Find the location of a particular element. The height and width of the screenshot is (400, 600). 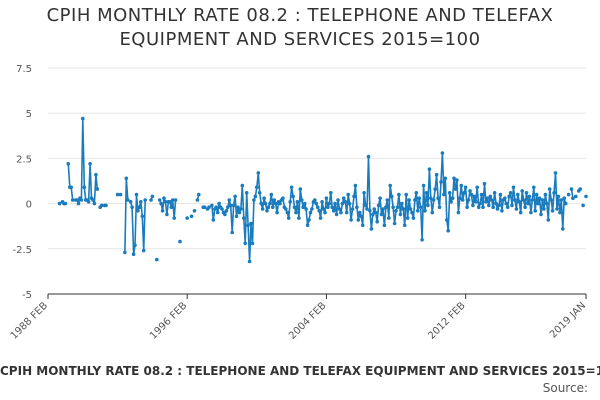

y-tick-label: 0 is located at coordinates (29, 205).